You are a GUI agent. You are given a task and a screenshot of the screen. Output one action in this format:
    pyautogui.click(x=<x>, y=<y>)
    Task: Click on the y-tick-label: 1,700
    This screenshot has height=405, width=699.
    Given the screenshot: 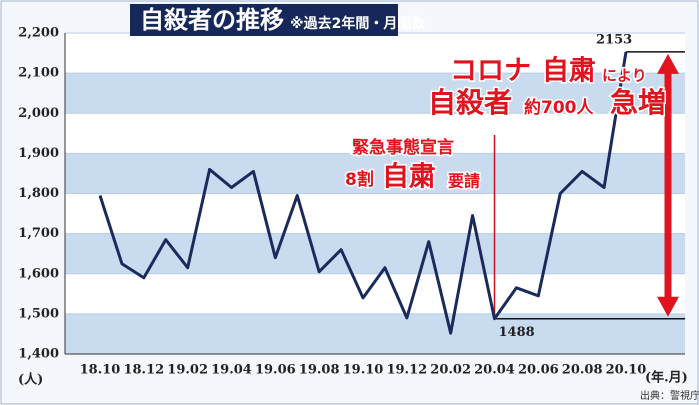 What is the action you would take?
    pyautogui.click(x=38, y=233)
    